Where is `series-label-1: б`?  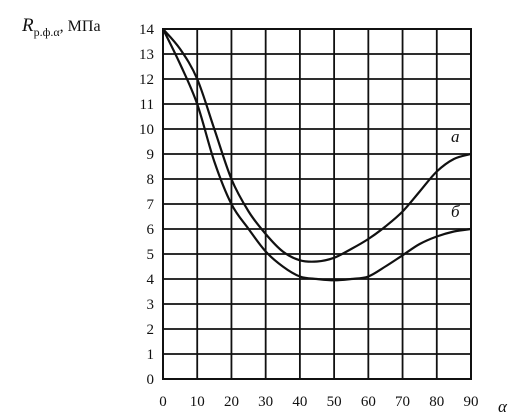
series-label-1: б is located at coordinates (455, 211).